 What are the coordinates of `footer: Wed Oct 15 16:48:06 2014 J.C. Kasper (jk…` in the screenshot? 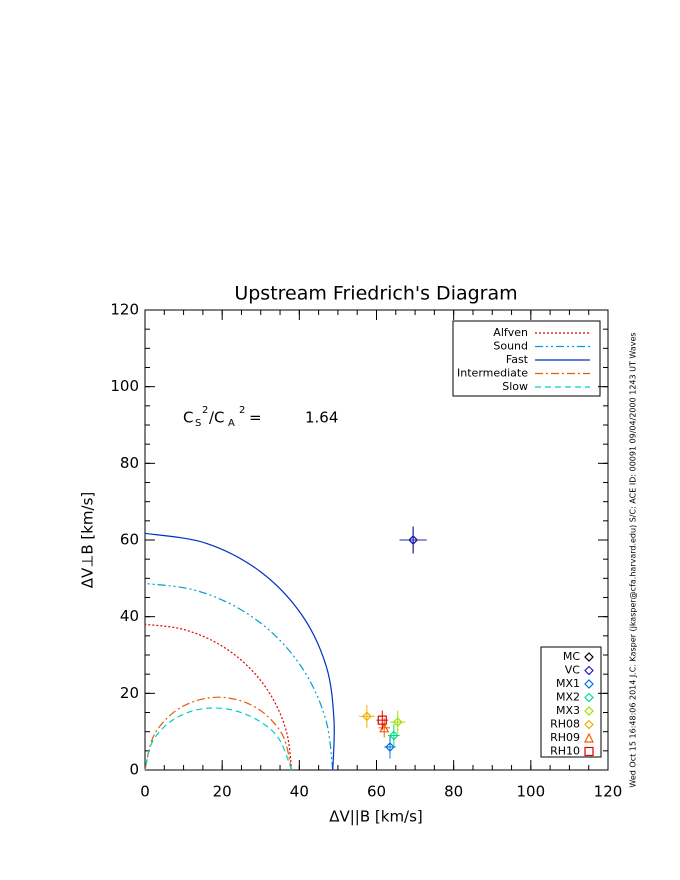 It's located at (633, 559).